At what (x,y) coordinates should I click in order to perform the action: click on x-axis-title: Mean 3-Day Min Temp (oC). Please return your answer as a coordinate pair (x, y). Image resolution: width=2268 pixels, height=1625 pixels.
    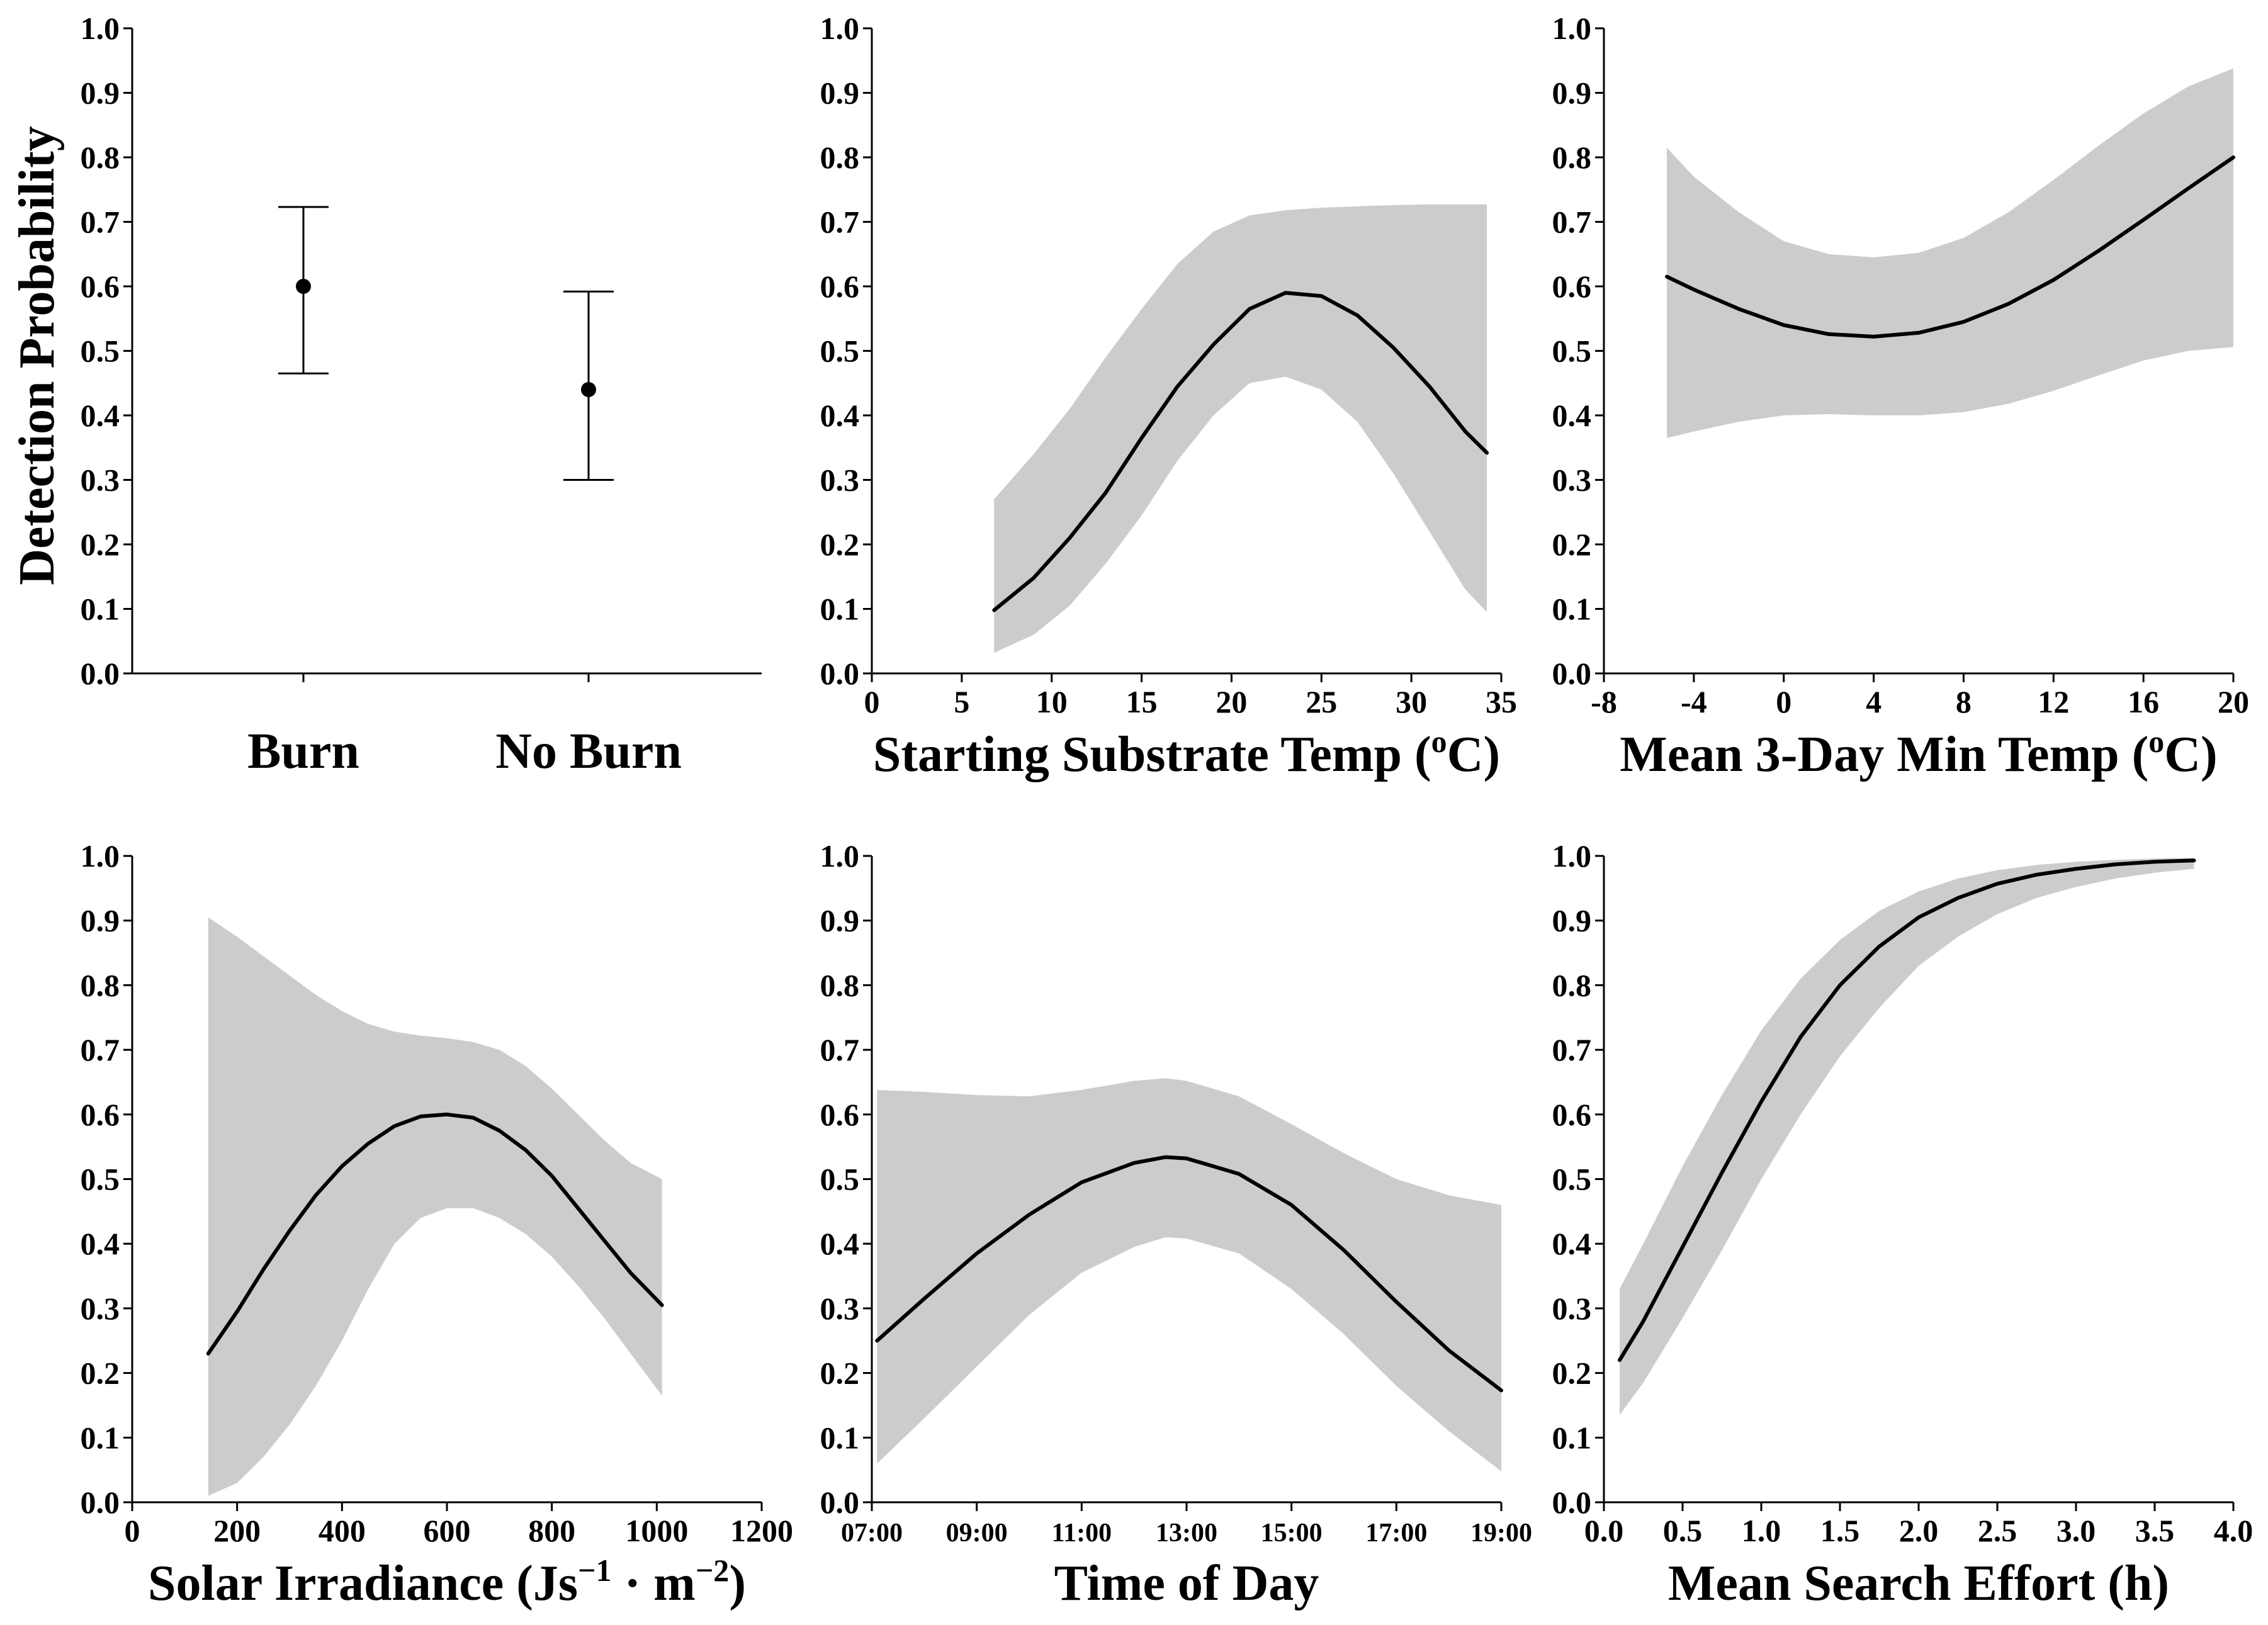
    Looking at the image, I should click on (1918, 753).